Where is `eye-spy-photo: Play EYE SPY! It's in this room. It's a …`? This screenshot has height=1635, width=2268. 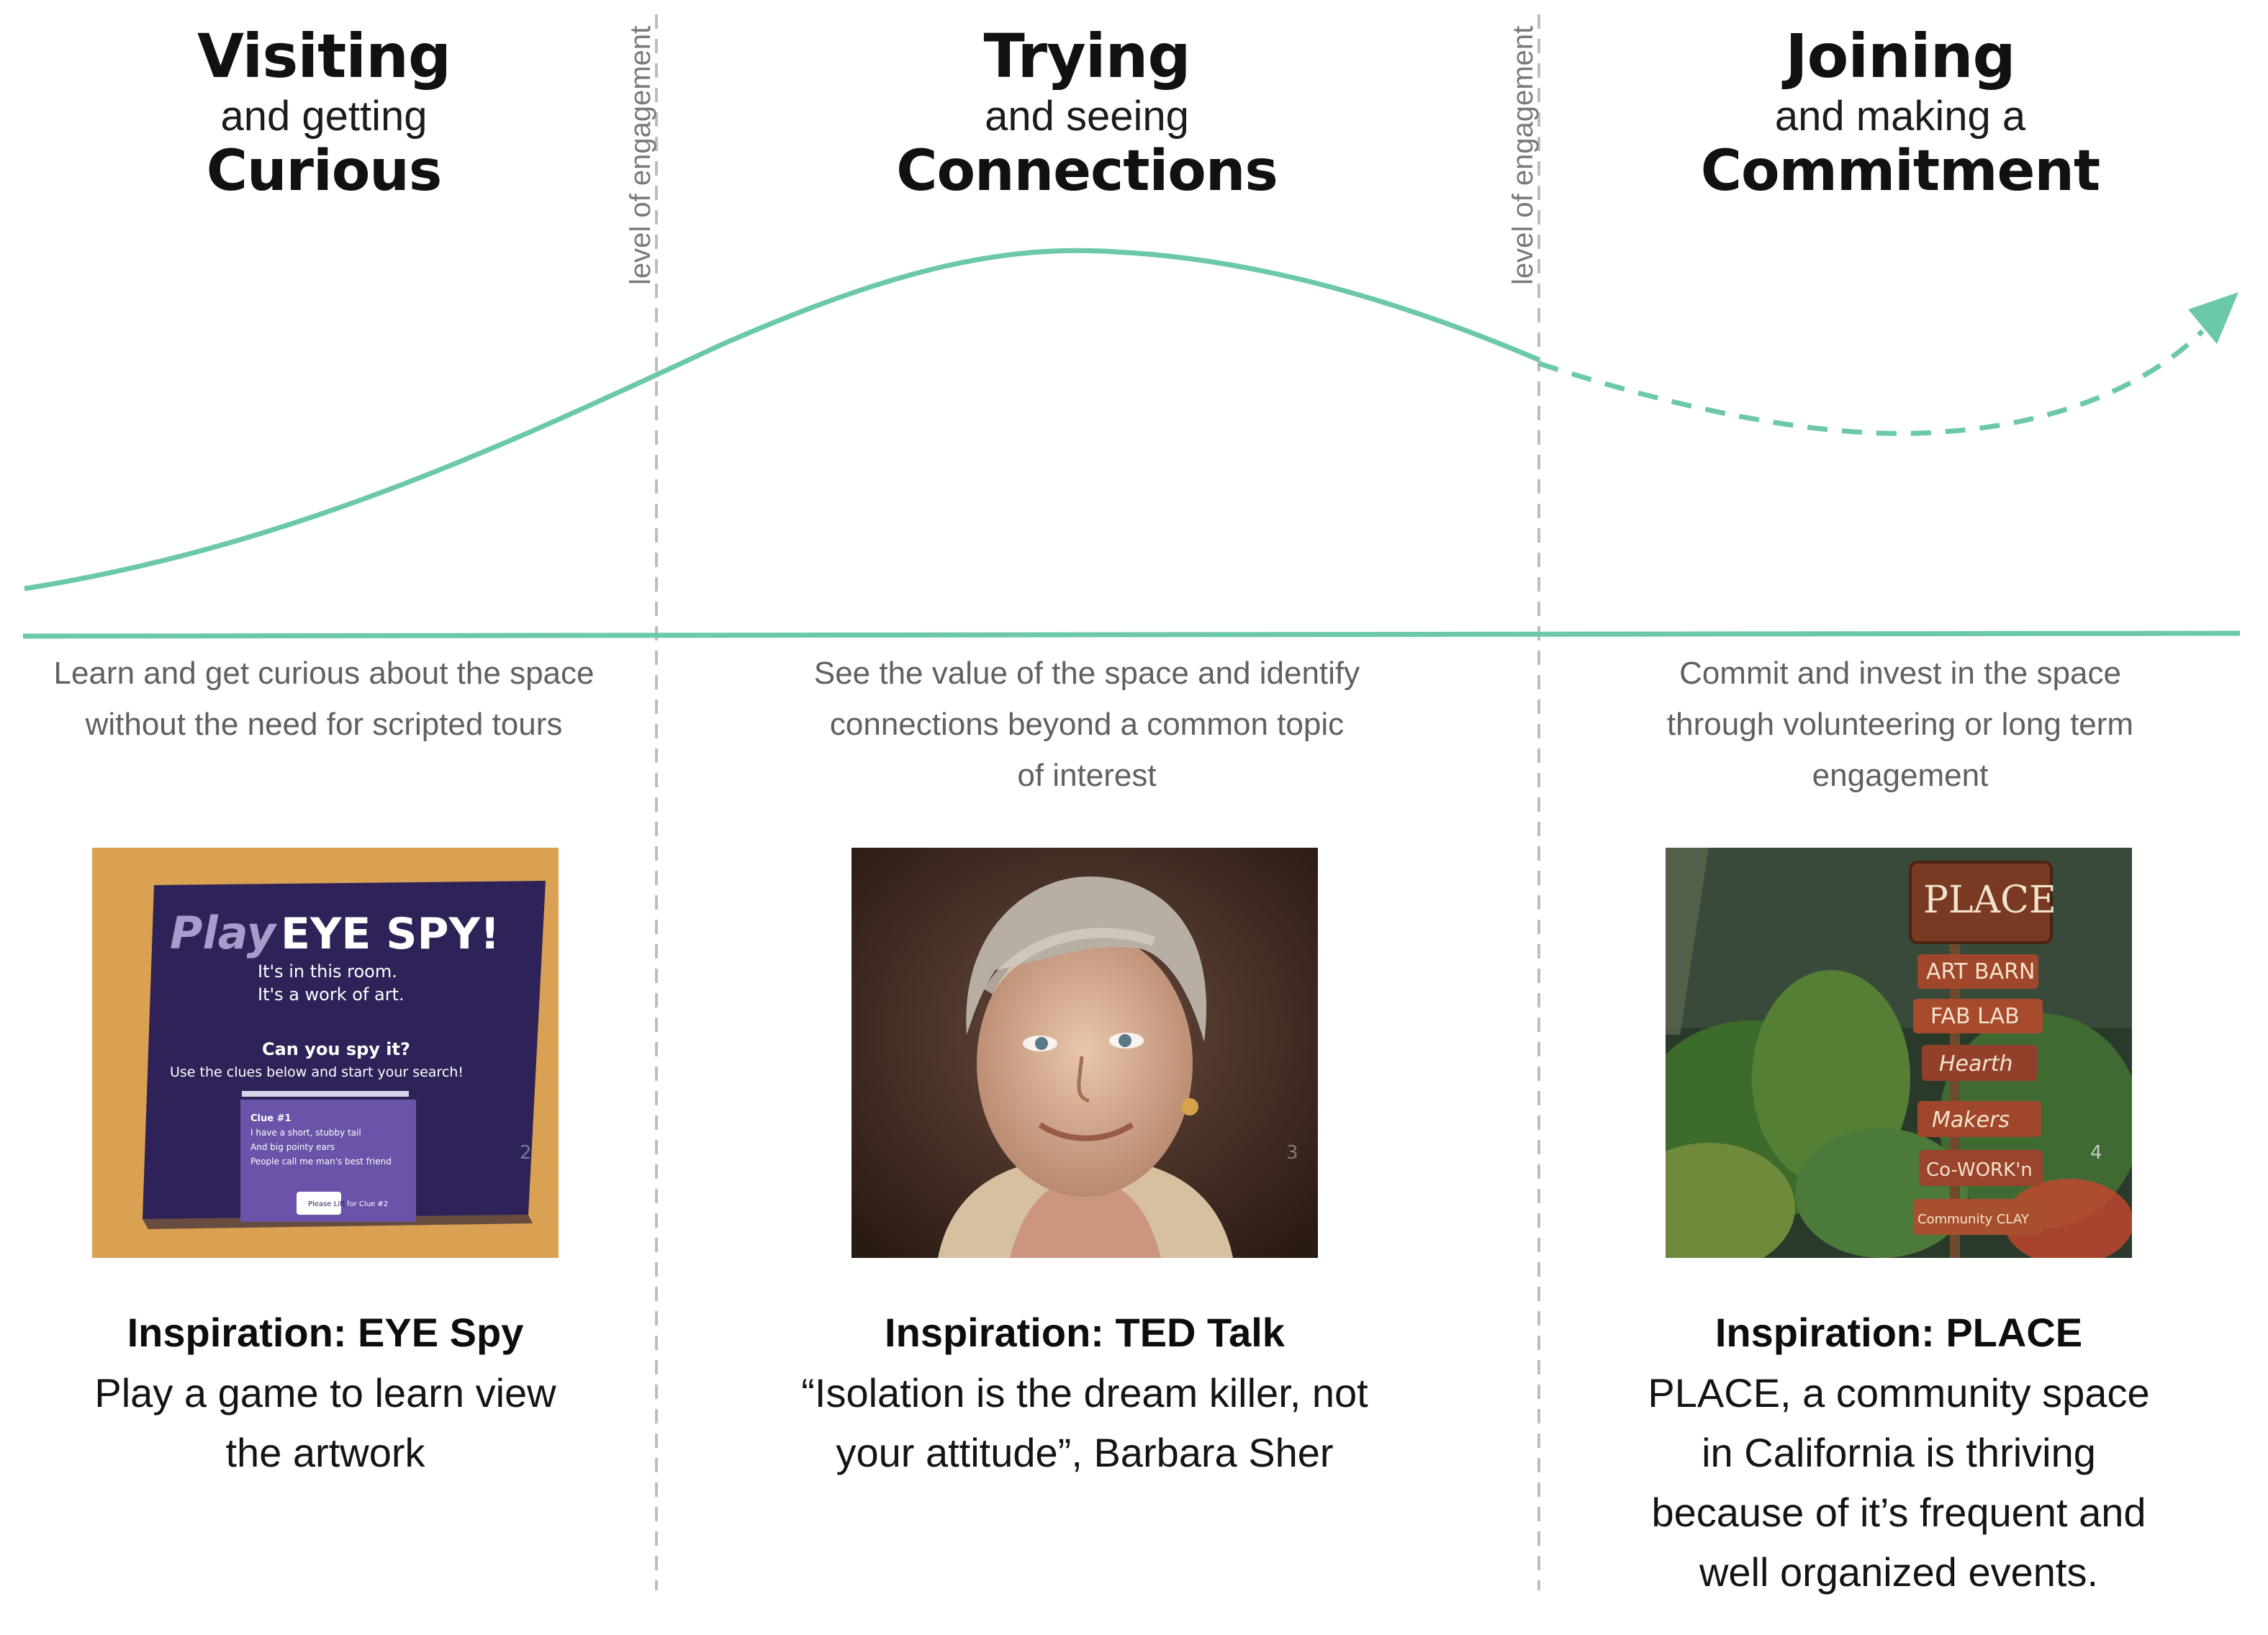
eye-spy-photo: Play EYE SPY! It's in this room. It's a … is located at coordinates (325, 1053).